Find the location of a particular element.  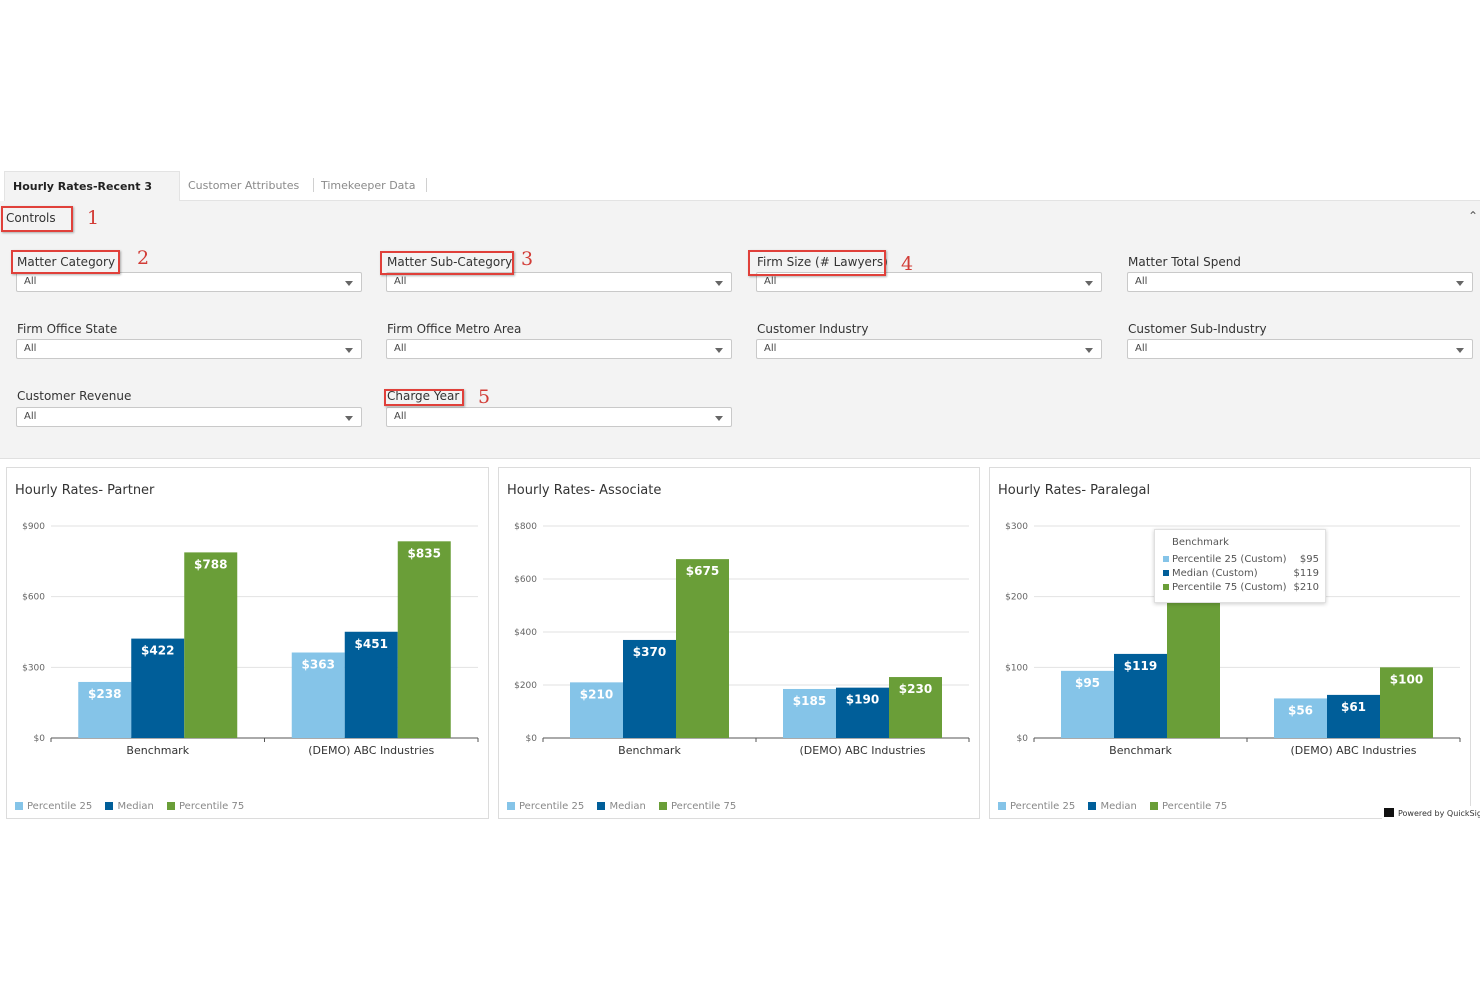

tooltip-row: Percentile 25 (Custom) $95 is located at coordinates (1241, 559).